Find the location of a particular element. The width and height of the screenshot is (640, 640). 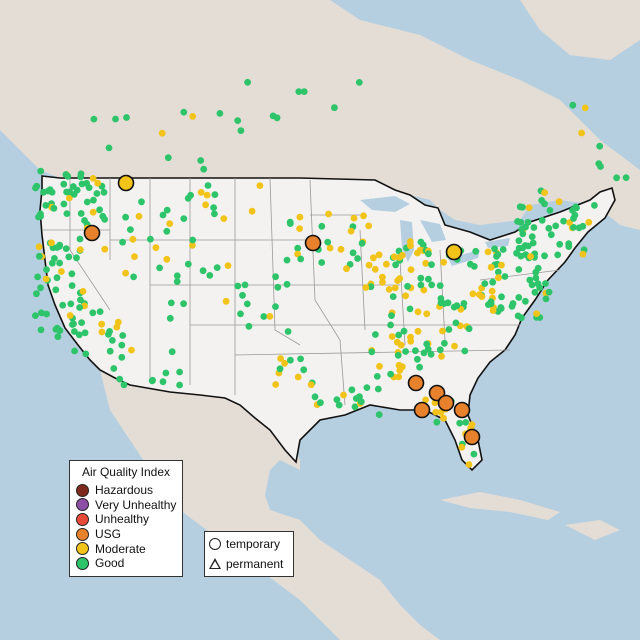

legend-row-very-unhealthy: Very Unhealthy is located at coordinates (126, 505).